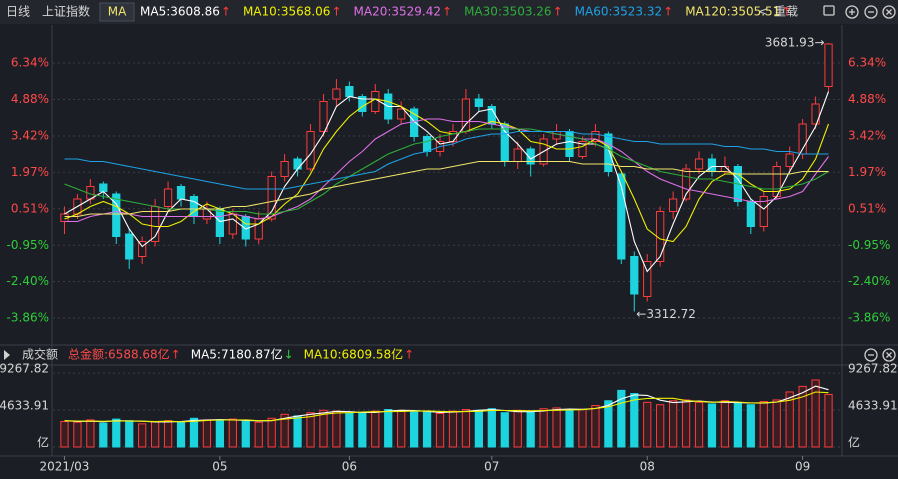 The image size is (898, 479). What do you see at coordinates (871, 12) in the screenshot?
I see `zoom-out-icon` at bounding box center [871, 12].